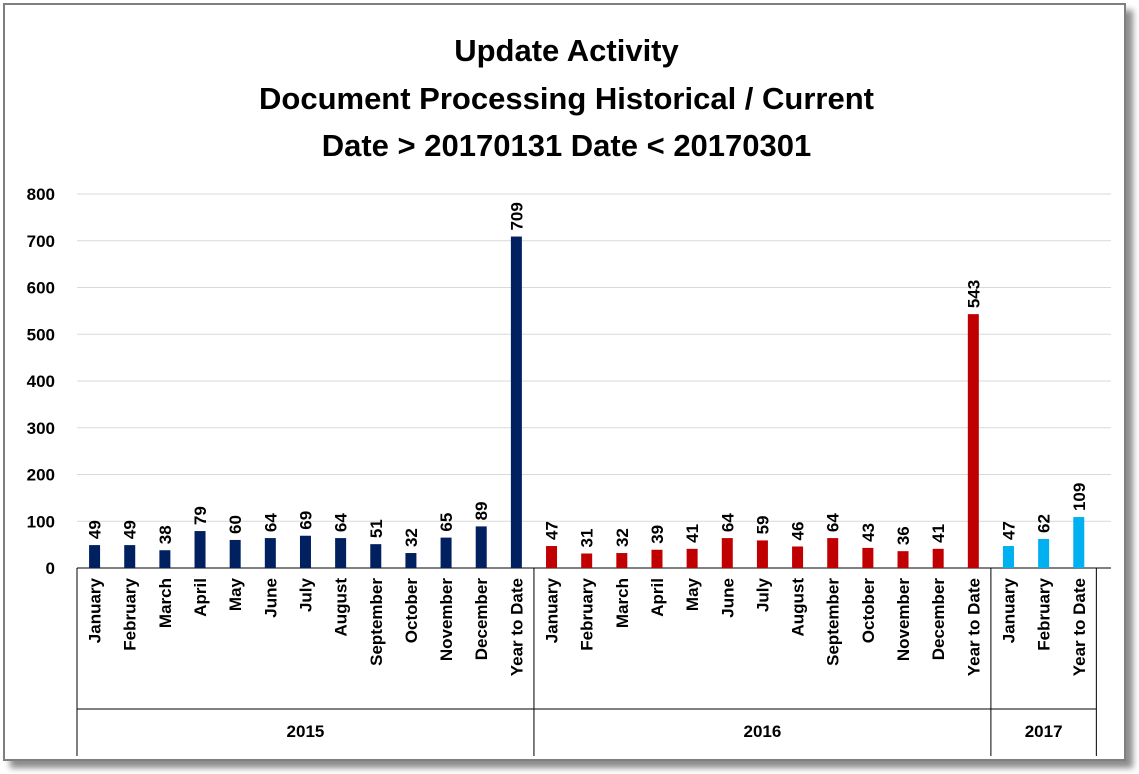 This screenshot has height=774, width=1139. What do you see at coordinates (41, 521) in the screenshot?
I see `y-tick-label: 100` at bounding box center [41, 521].